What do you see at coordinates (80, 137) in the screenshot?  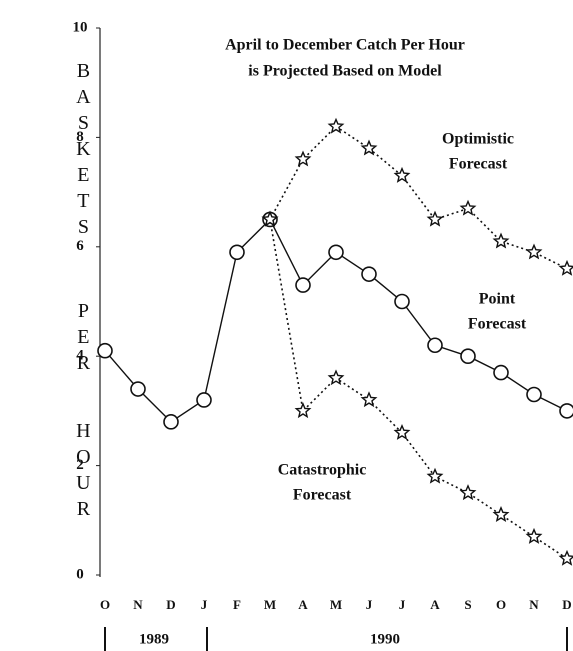 I see `y-tick-label: 8` at bounding box center [80, 137].